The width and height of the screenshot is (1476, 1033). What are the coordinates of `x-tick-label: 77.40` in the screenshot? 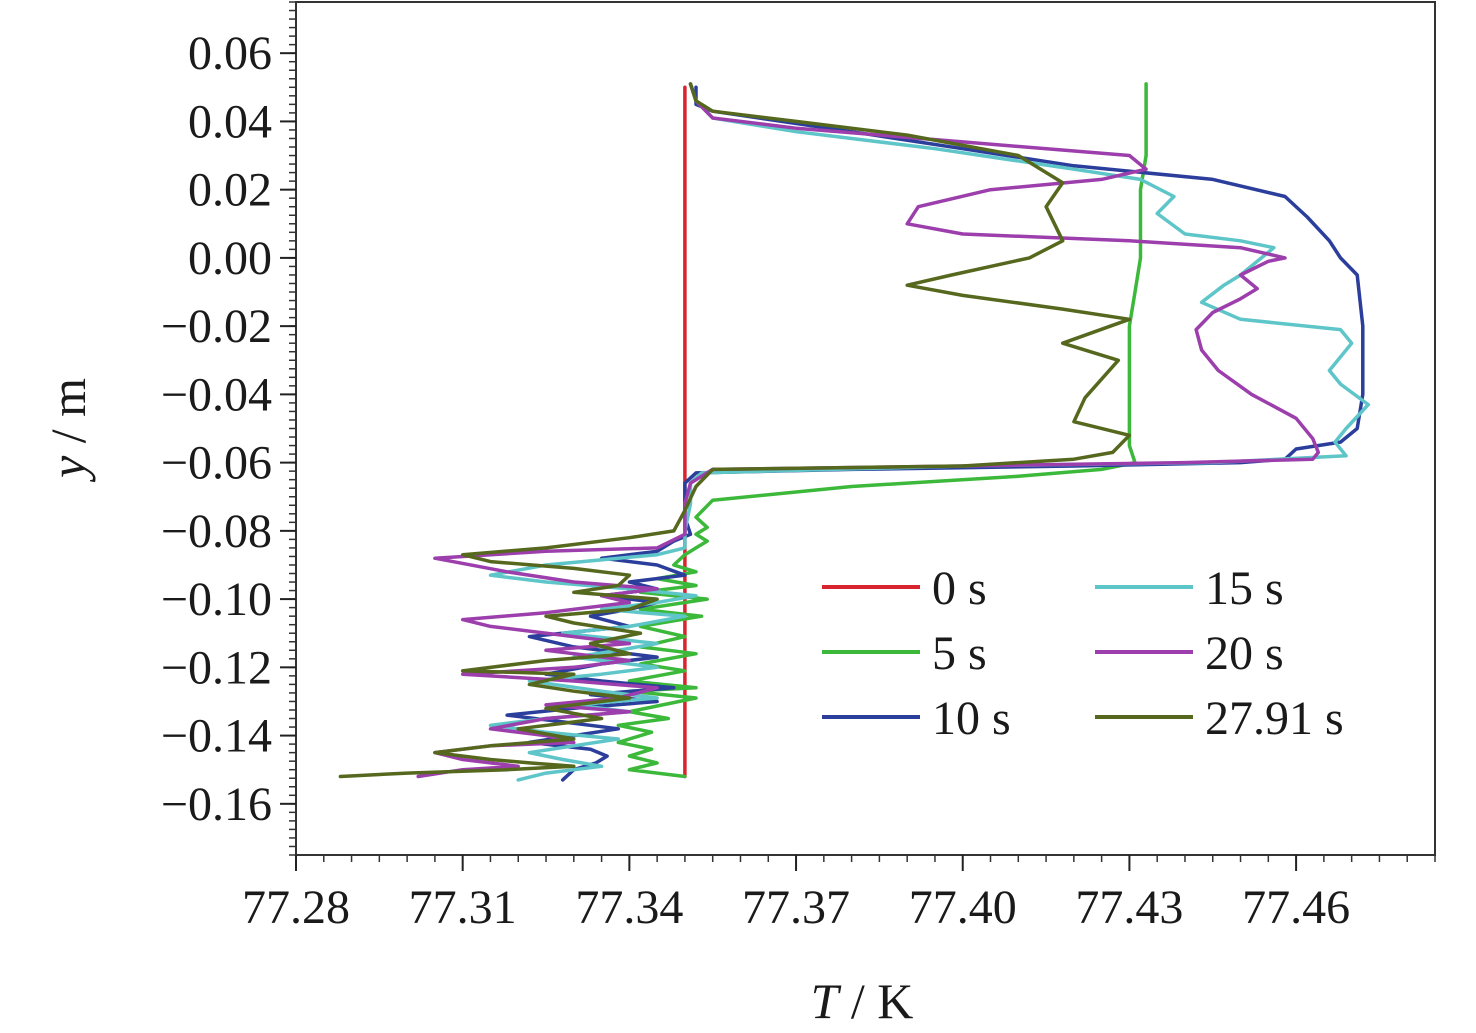 It's located at (963, 907).